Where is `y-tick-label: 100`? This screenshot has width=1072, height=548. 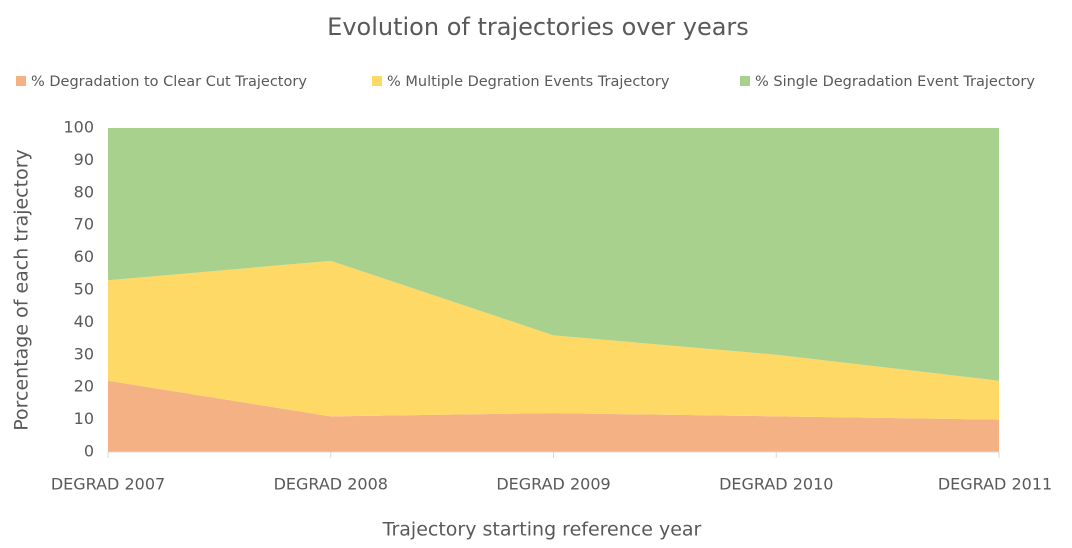 y-tick-label: 100 is located at coordinates (78, 127).